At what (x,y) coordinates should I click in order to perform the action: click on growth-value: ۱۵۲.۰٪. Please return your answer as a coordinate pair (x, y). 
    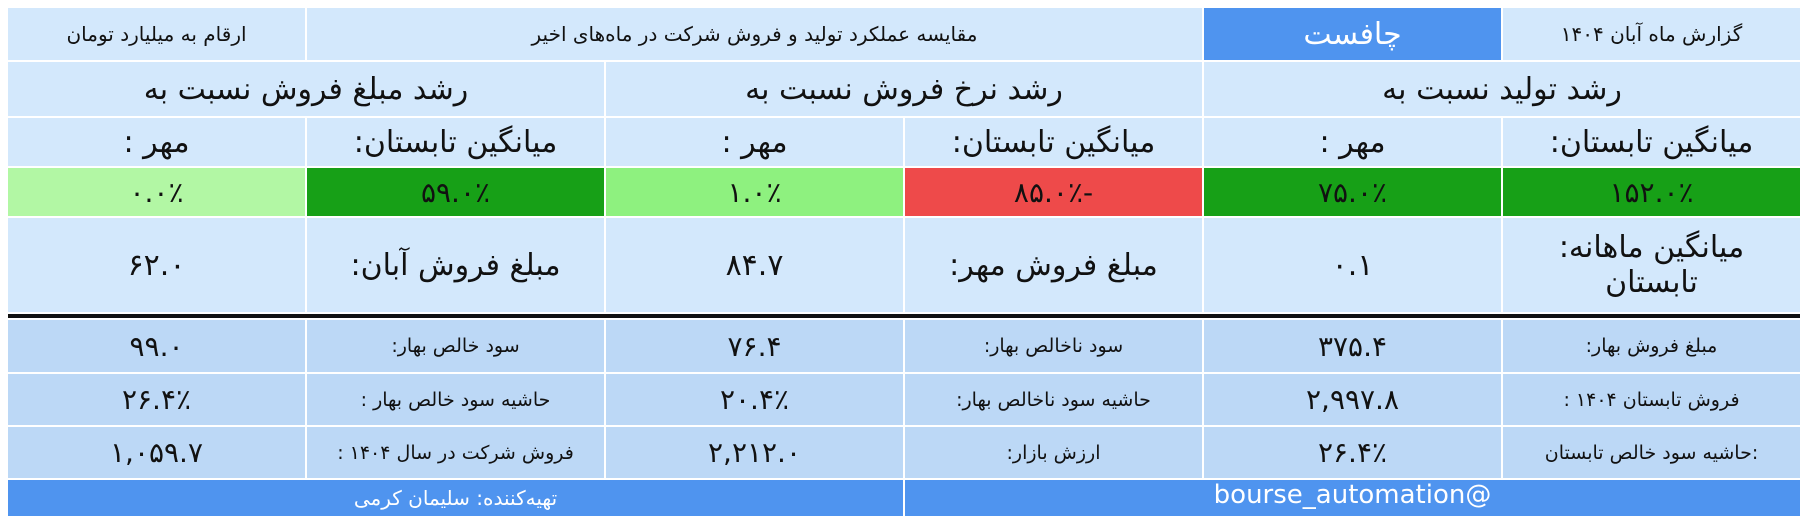
    Looking at the image, I should click on (1651, 192).